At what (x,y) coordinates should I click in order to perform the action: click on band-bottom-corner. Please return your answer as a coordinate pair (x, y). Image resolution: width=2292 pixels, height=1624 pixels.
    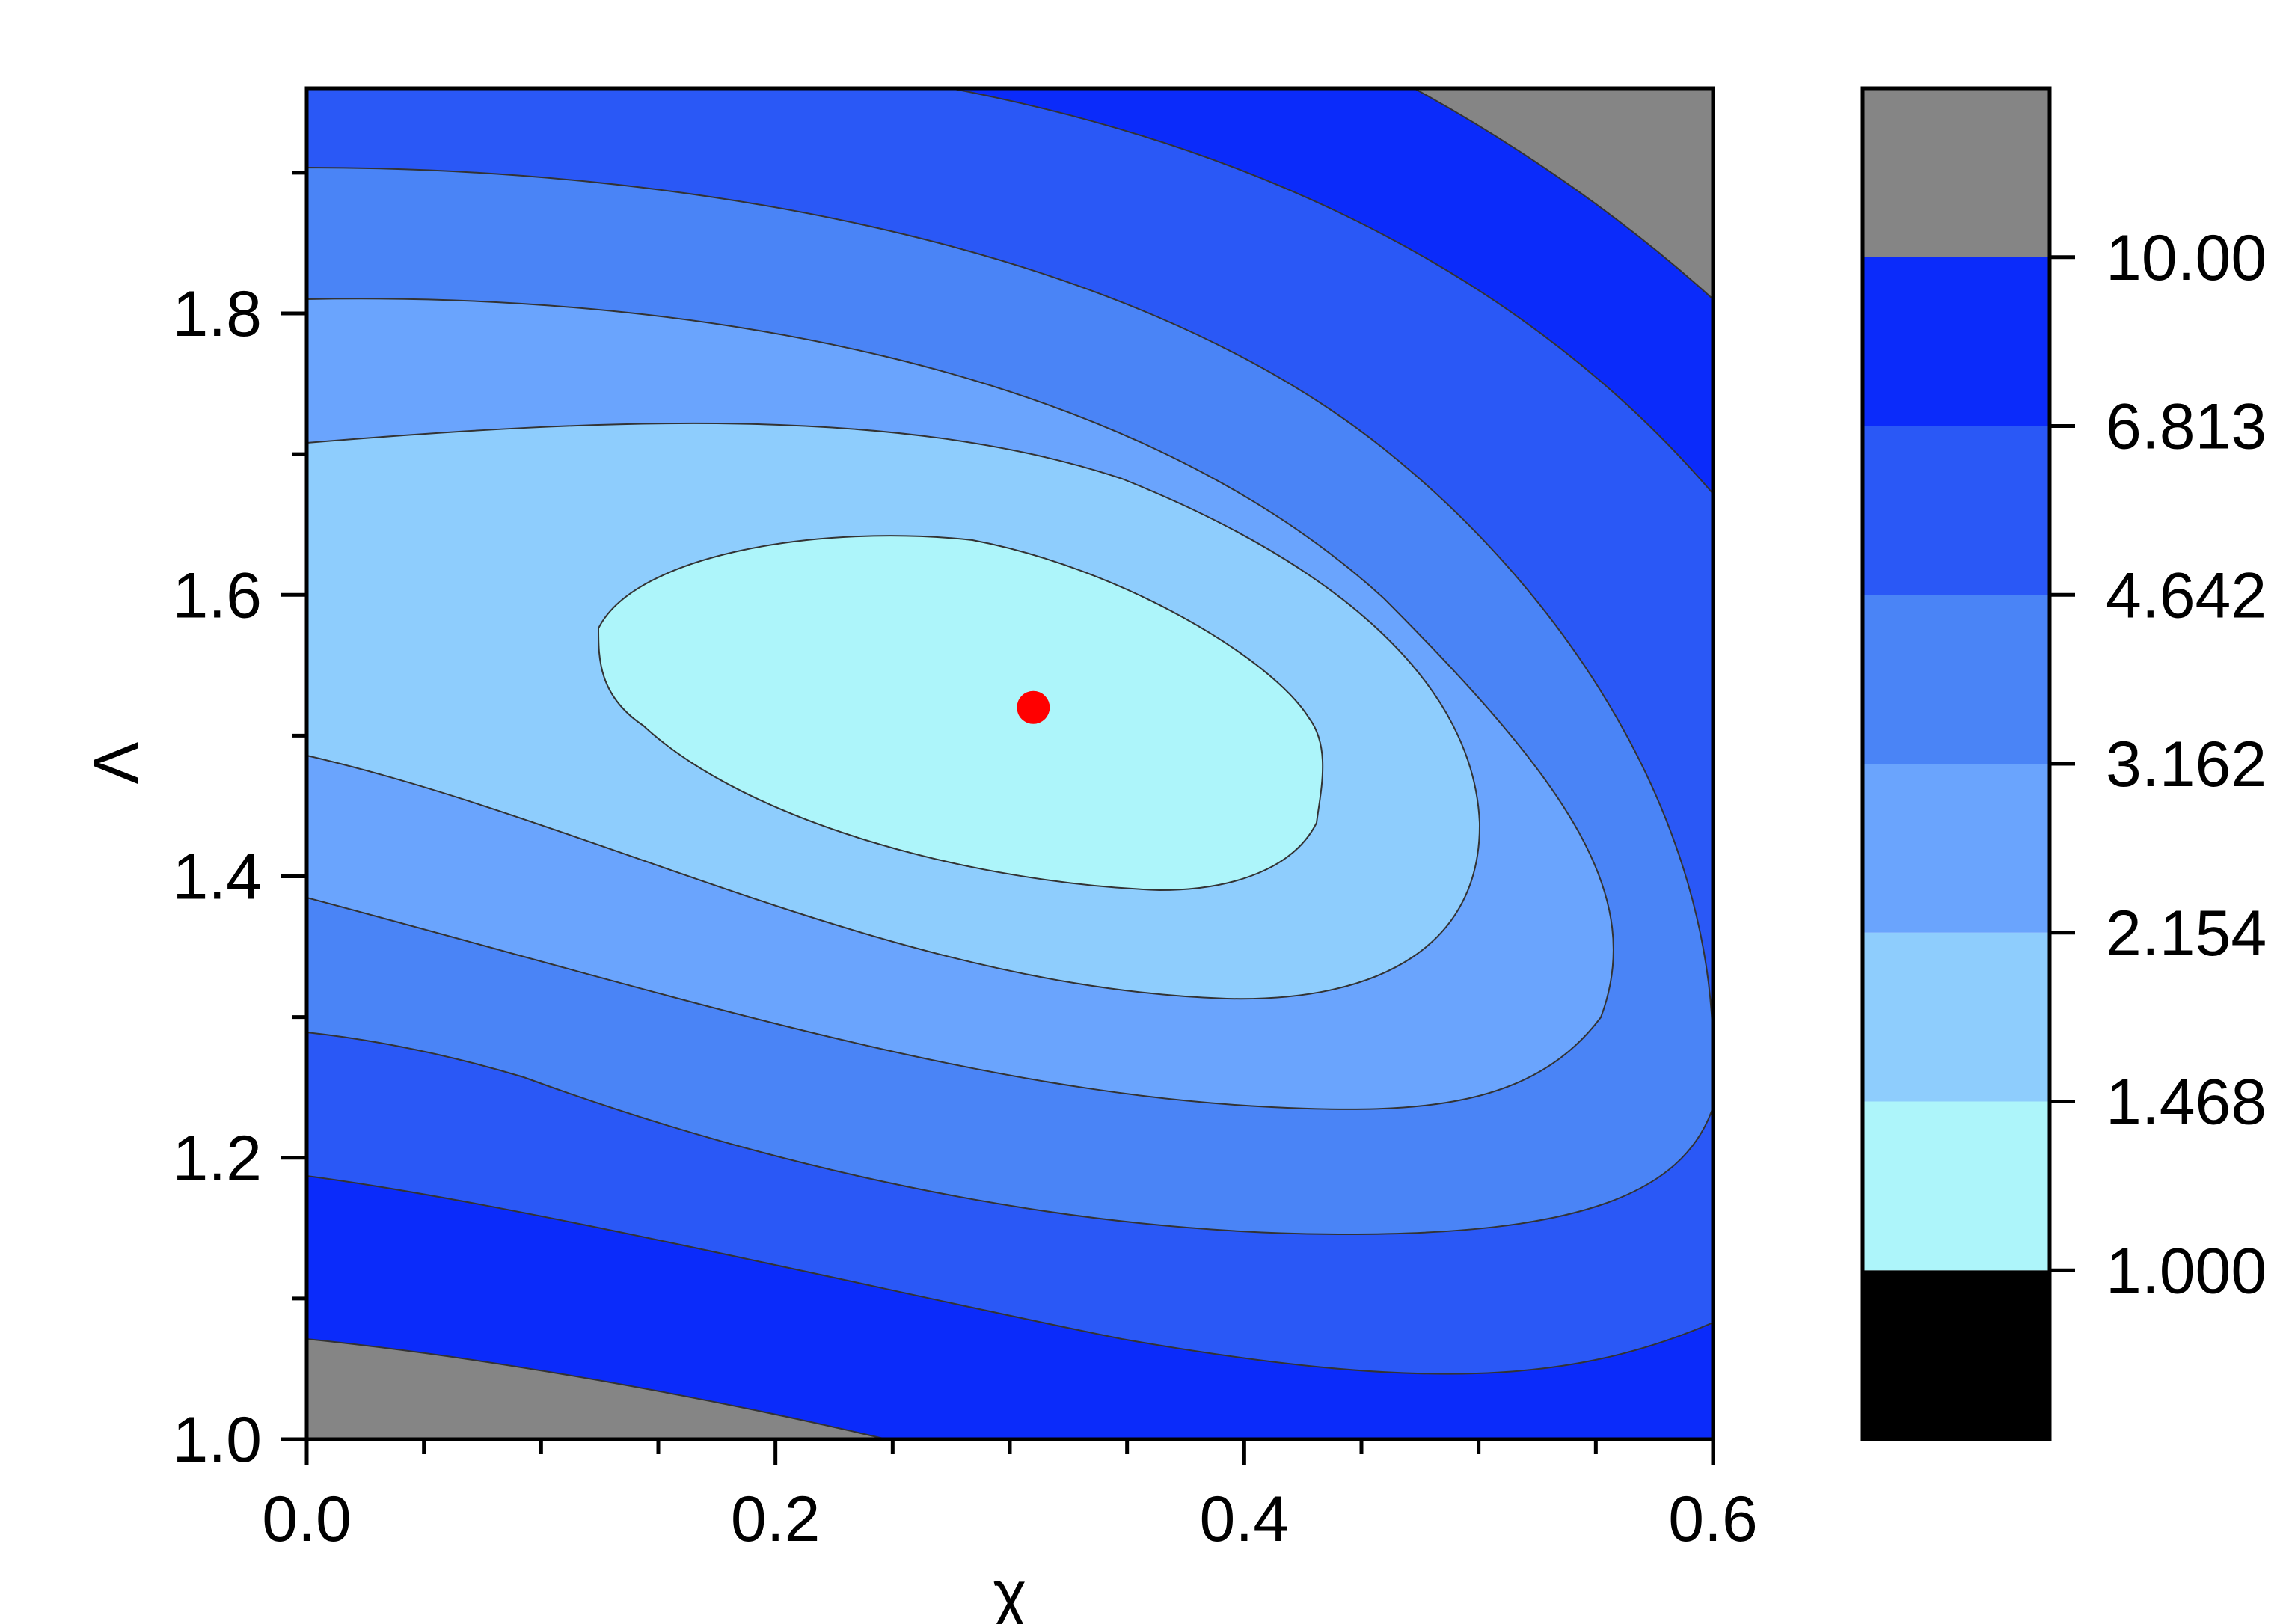
    Looking at the image, I should click on (597, 1388).